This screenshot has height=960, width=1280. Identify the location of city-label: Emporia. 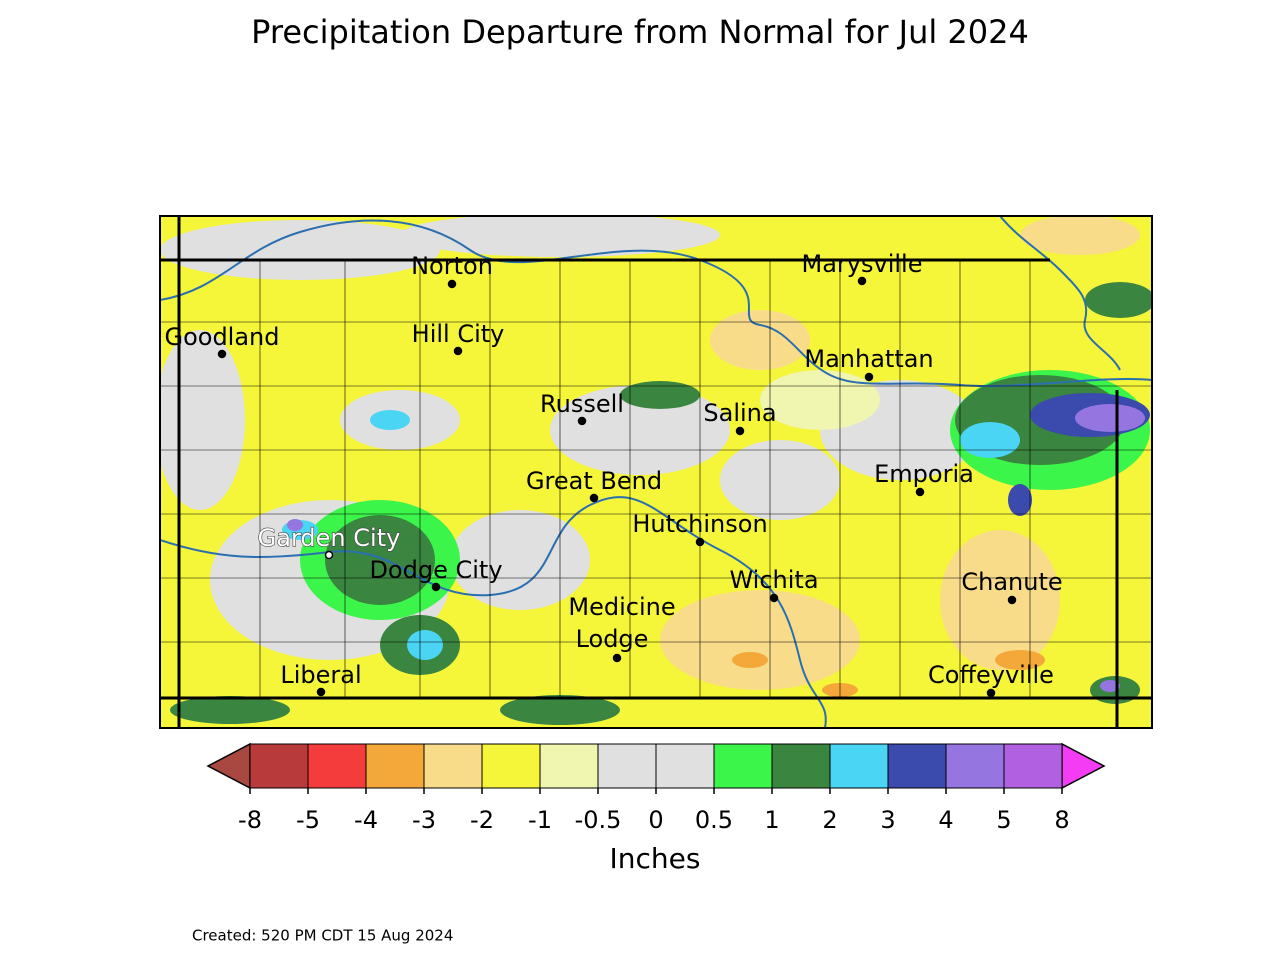
(924, 474).